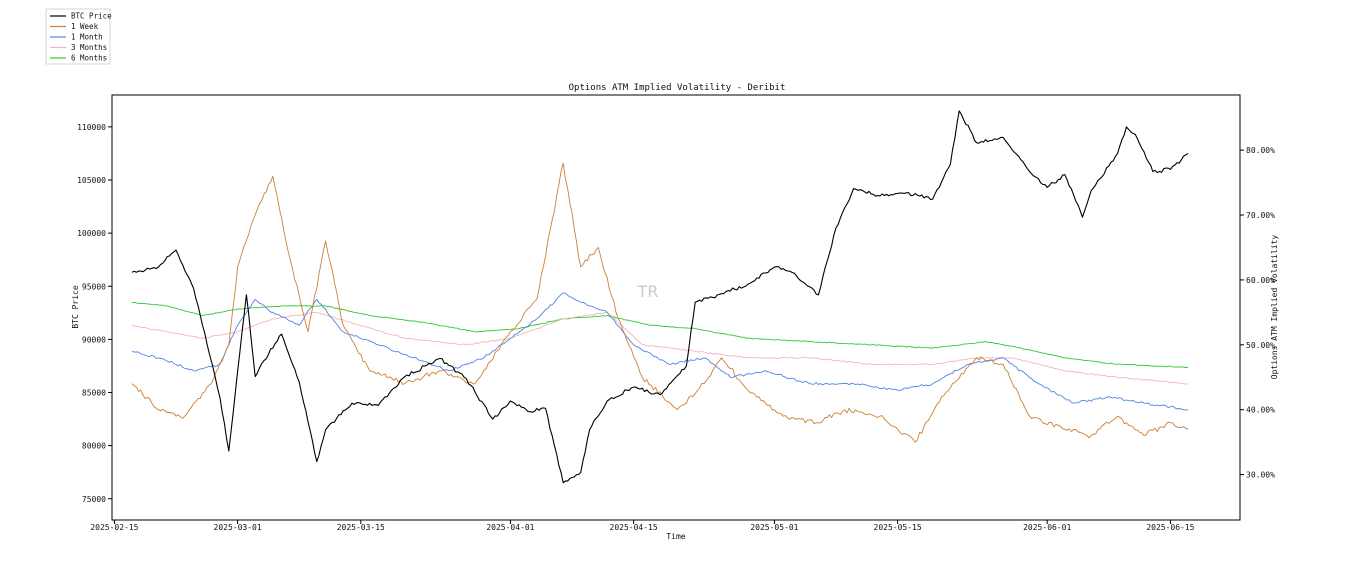 This screenshot has height=572, width=1358. Describe the element at coordinates (91, 180) in the screenshot. I see `y-left-tick-label: 105000` at that location.